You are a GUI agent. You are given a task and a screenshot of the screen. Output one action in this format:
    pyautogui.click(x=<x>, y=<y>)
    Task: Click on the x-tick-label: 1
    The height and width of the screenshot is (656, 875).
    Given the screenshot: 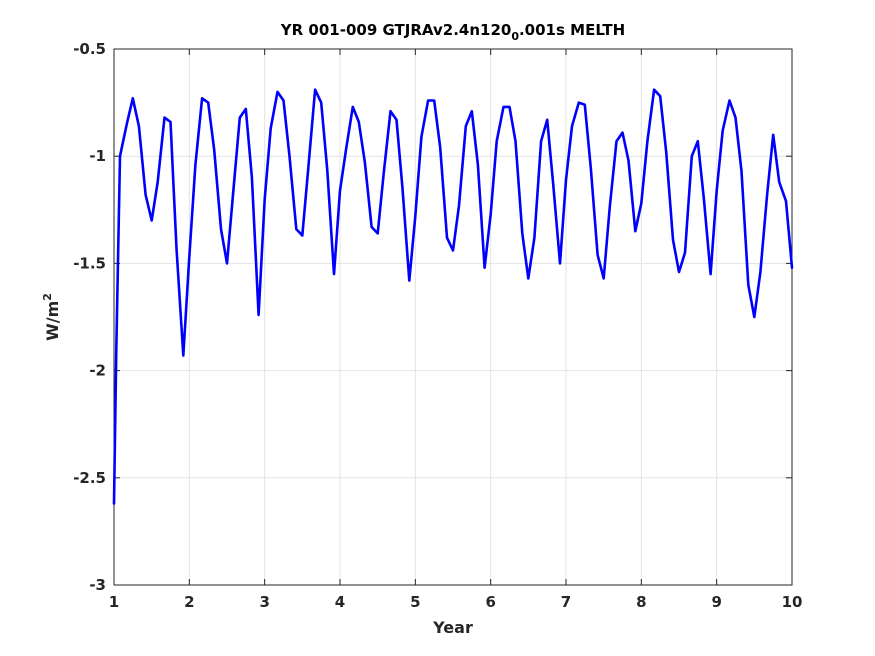 What is the action you would take?
    pyautogui.click(x=114, y=602)
    